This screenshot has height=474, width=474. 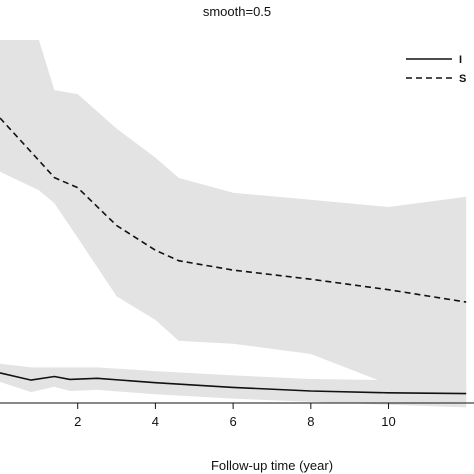 What do you see at coordinates (310, 421) in the screenshot?
I see `x-tick-label: 8` at bounding box center [310, 421].